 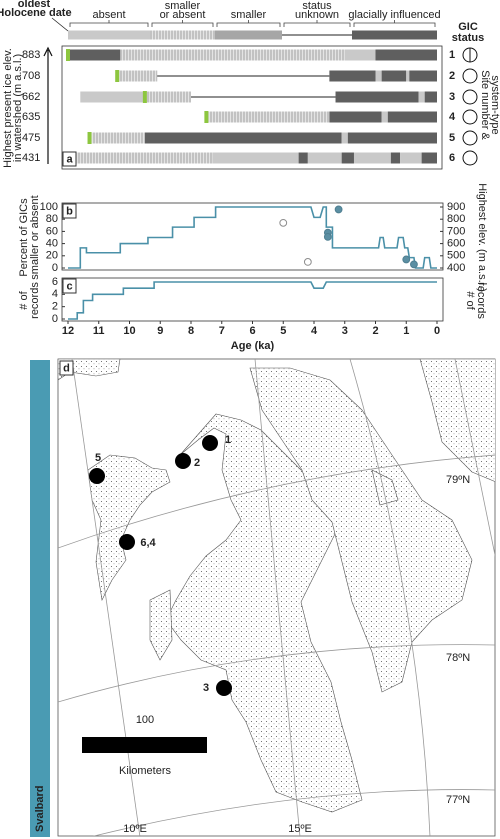 I want to click on row-site: 1, so click(x=452, y=55).